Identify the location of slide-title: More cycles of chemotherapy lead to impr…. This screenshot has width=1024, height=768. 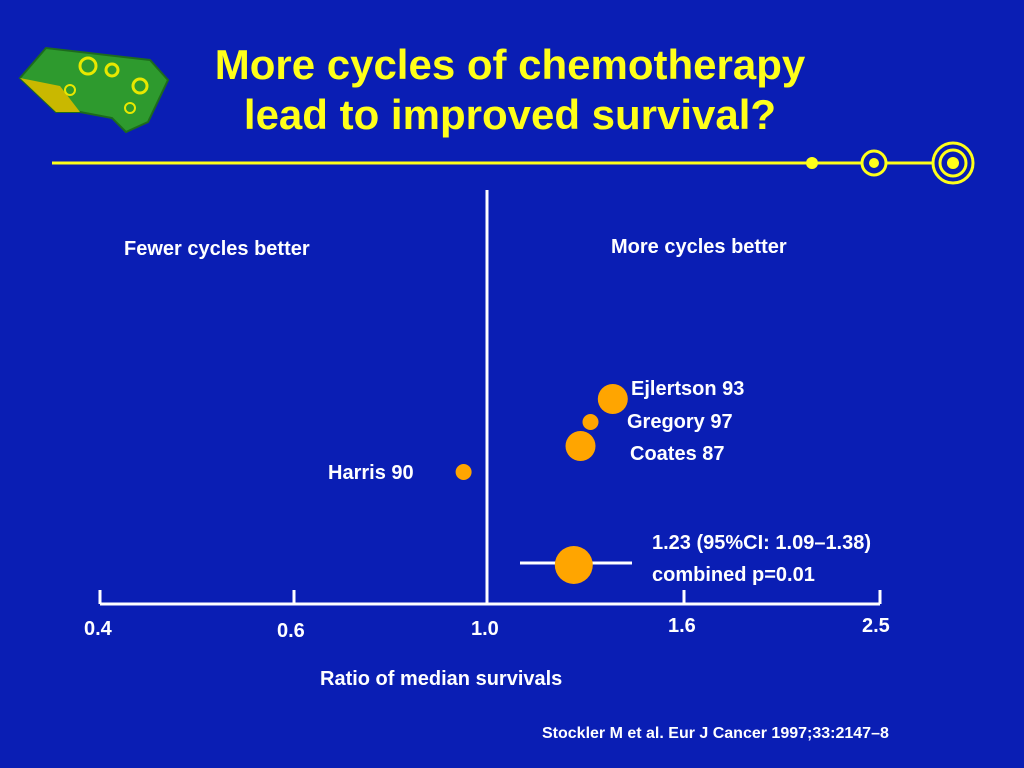
(510, 90).